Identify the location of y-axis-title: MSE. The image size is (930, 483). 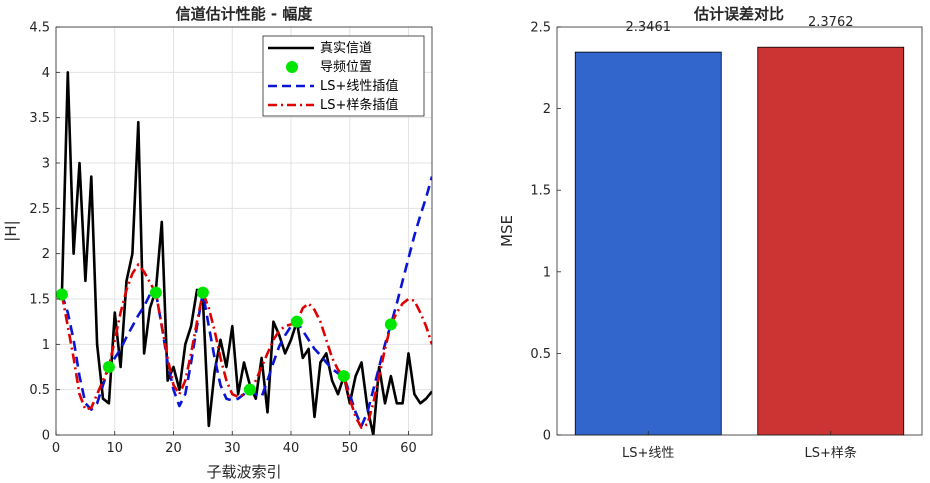
(507, 231).